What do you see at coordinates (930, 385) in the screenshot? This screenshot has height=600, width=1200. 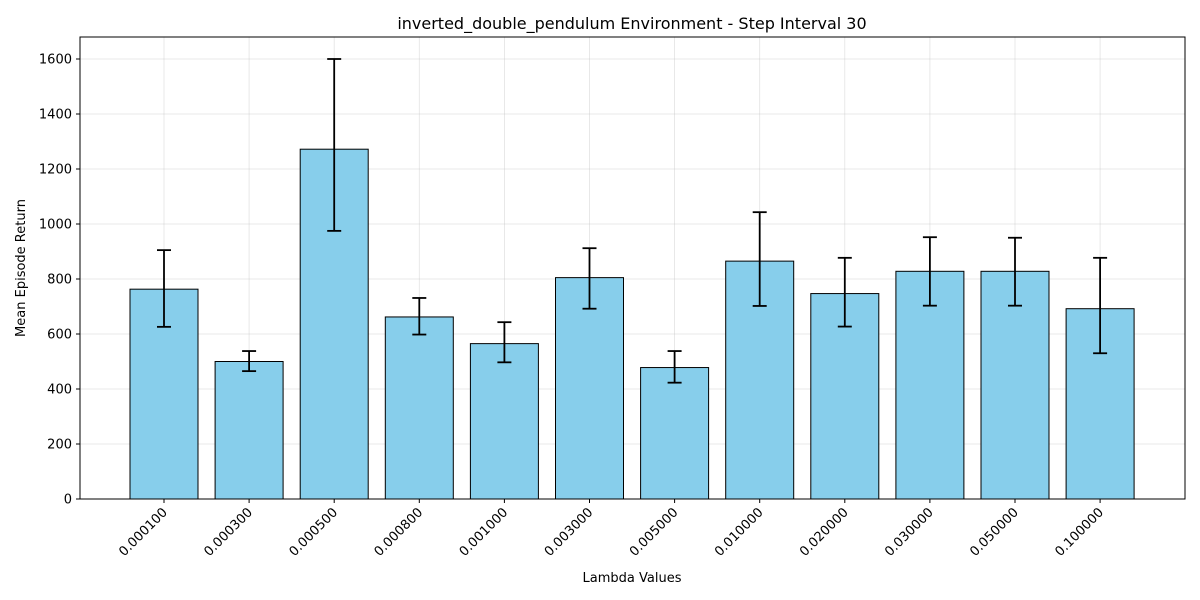 I see `bar-0.030000` at bounding box center [930, 385].